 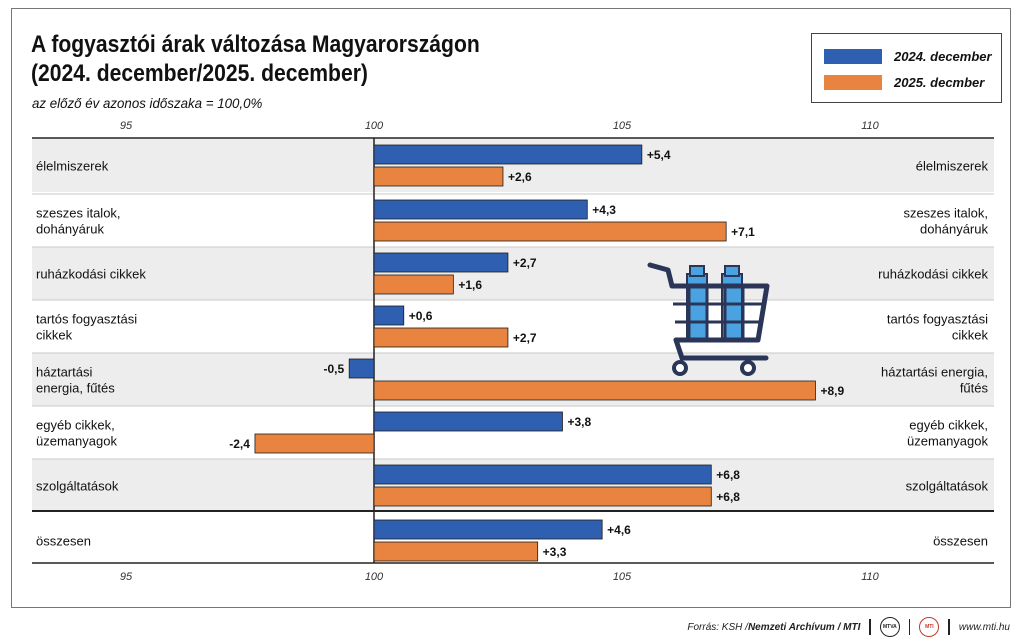 I want to click on x-tick-label-bottom: 100, so click(x=374, y=577).